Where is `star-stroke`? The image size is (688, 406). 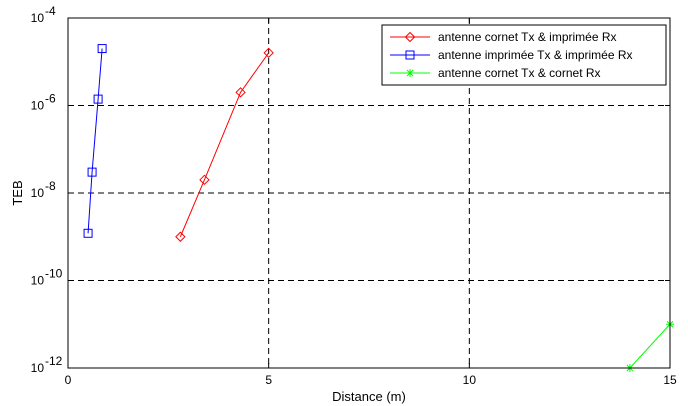
star-stroke is located at coordinates (410, 73).